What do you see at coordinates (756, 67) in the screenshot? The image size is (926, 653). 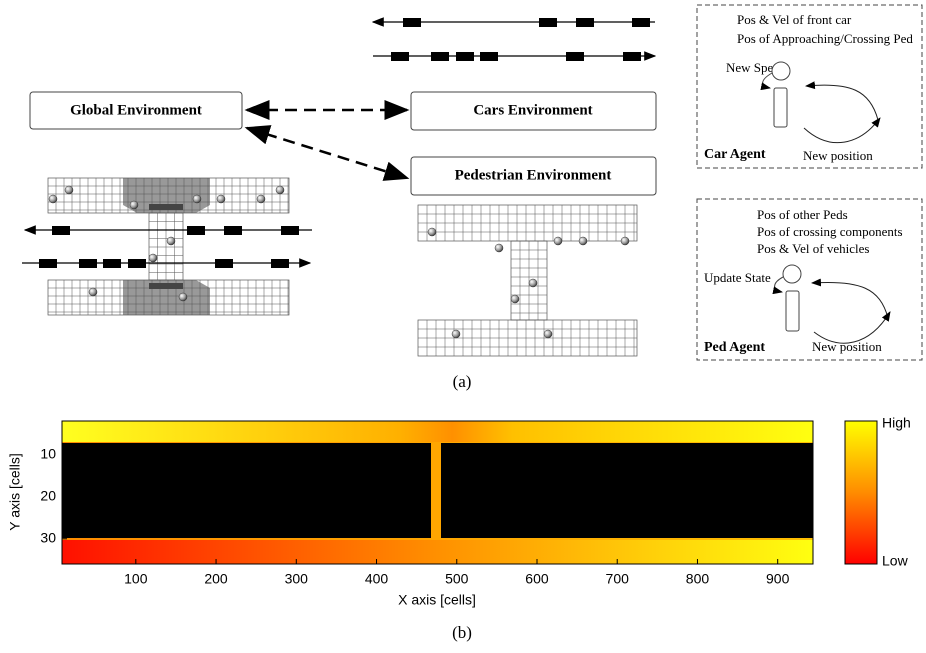 I see `agent-update: New Speed` at bounding box center [756, 67].